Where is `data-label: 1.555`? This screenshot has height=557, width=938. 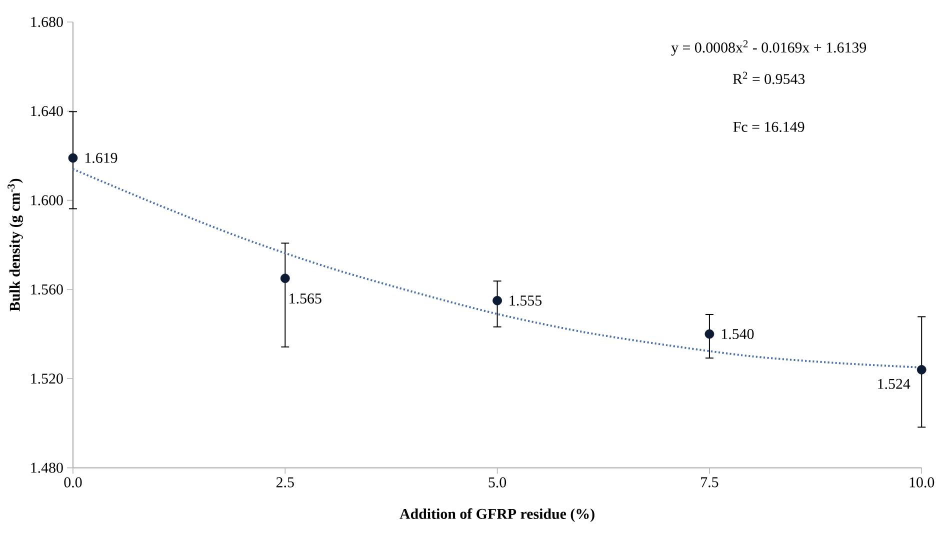
data-label: 1.555 is located at coordinates (526, 301).